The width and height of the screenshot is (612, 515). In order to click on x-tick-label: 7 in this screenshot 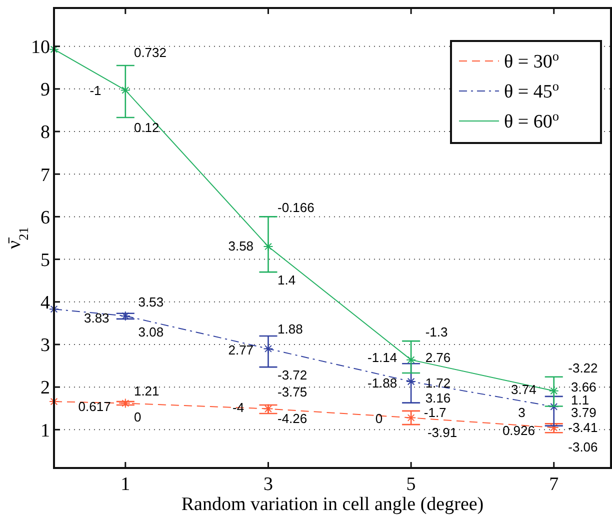, I will do `click(554, 484)`.